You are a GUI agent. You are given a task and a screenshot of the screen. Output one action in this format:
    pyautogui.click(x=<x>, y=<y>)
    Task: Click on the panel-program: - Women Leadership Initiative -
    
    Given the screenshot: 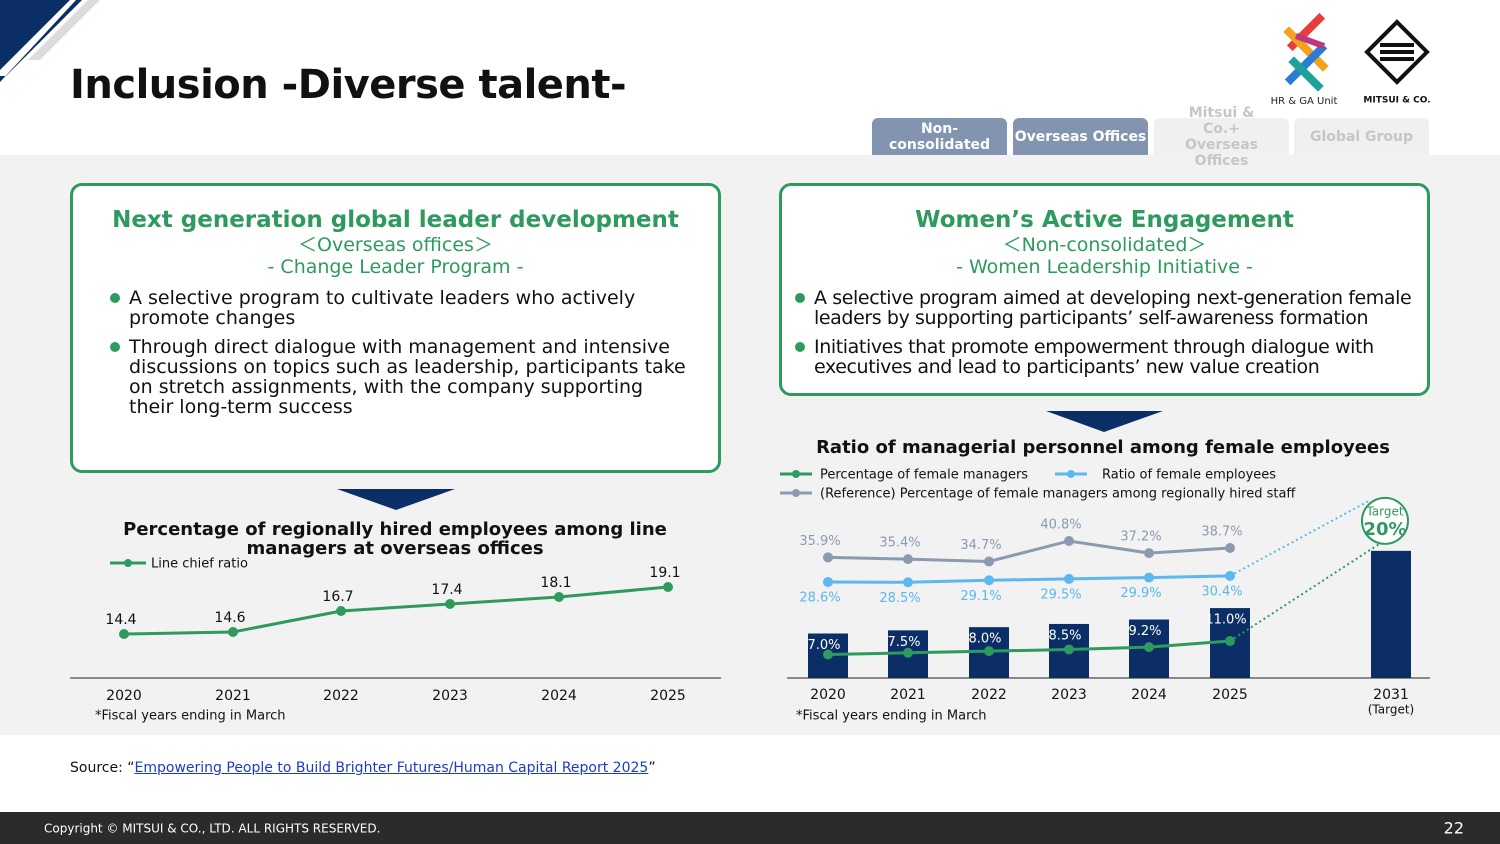 What is the action you would take?
    pyautogui.click(x=1104, y=267)
    